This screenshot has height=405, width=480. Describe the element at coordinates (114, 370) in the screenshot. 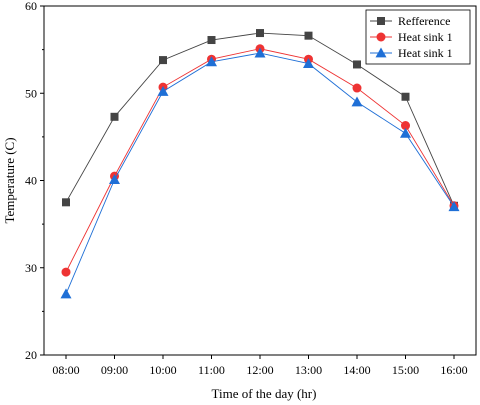

I see `x-tick-label: 09:00` at that location.